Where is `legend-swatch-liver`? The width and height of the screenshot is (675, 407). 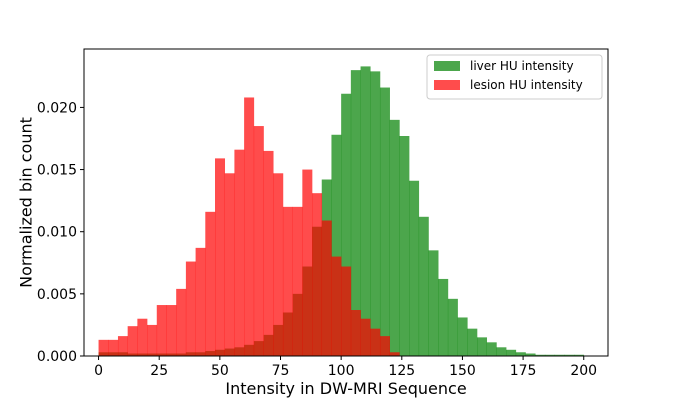 legend-swatch-liver is located at coordinates (447, 66).